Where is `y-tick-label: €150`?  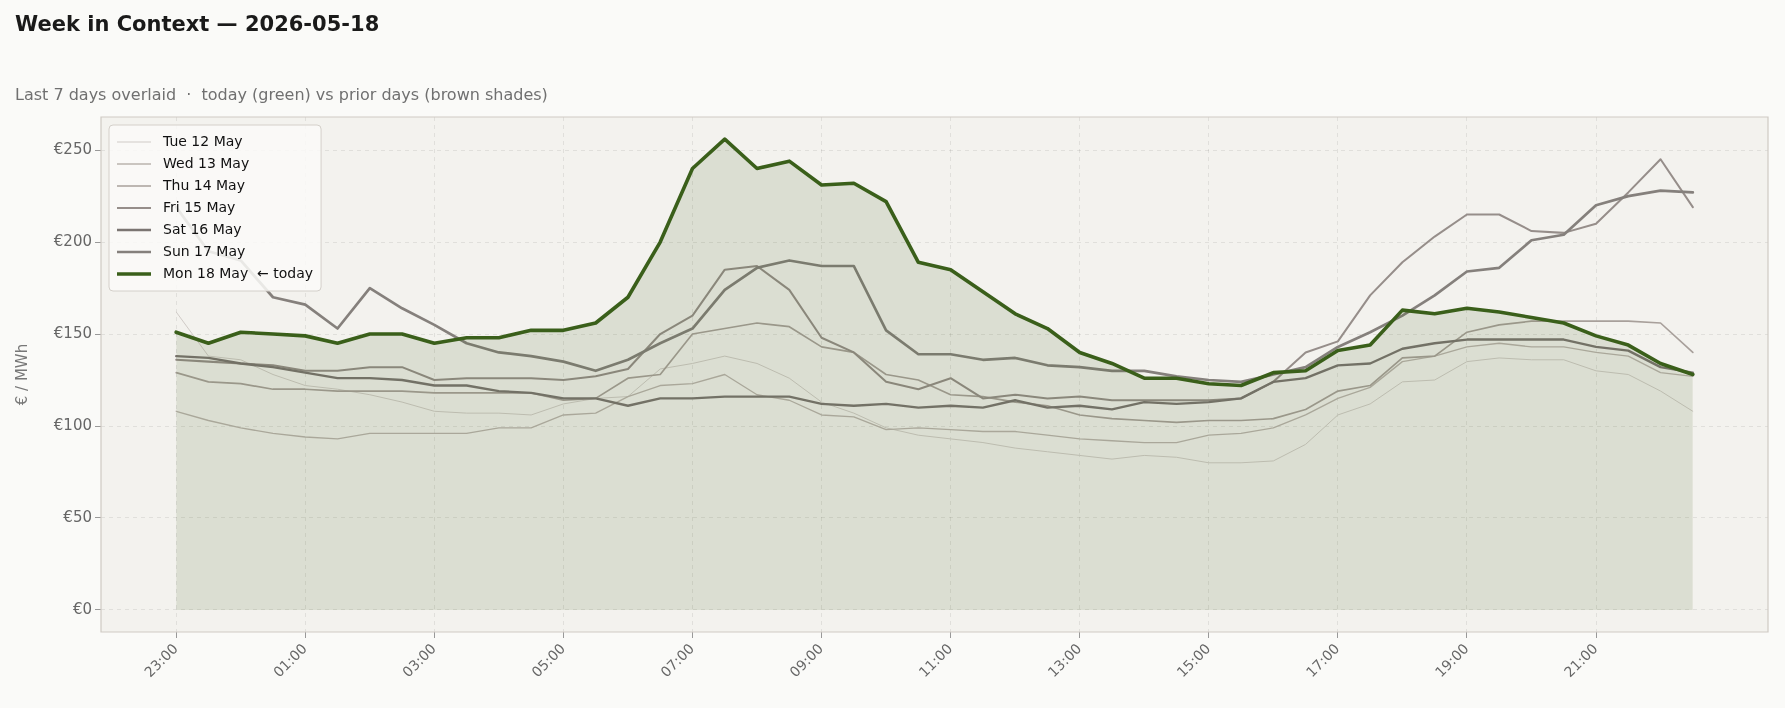
y-tick-label: €150 is located at coordinates (72, 332).